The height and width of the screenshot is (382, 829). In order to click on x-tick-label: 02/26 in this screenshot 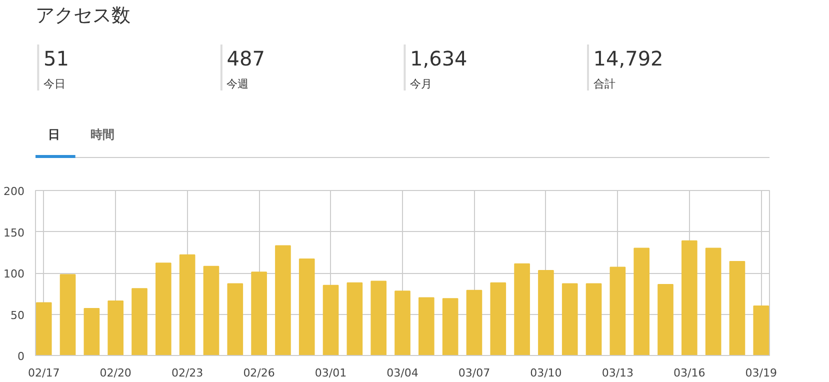, I will do `click(259, 373)`.